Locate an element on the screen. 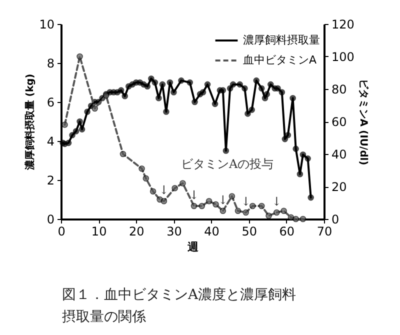 The width and height of the screenshot is (400, 335). y2-tick-label: 120 is located at coordinates (343, 25).